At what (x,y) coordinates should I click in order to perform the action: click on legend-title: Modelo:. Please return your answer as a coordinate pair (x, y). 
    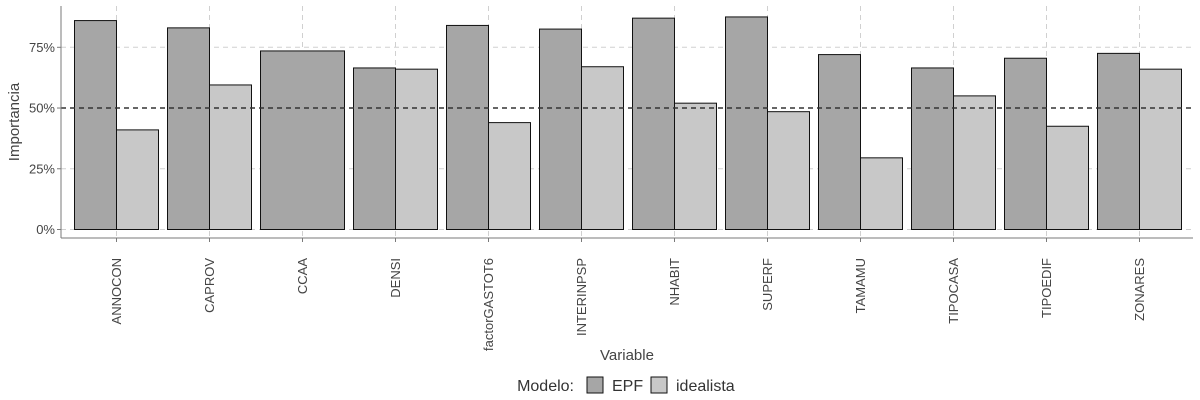
    Looking at the image, I should click on (545, 386).